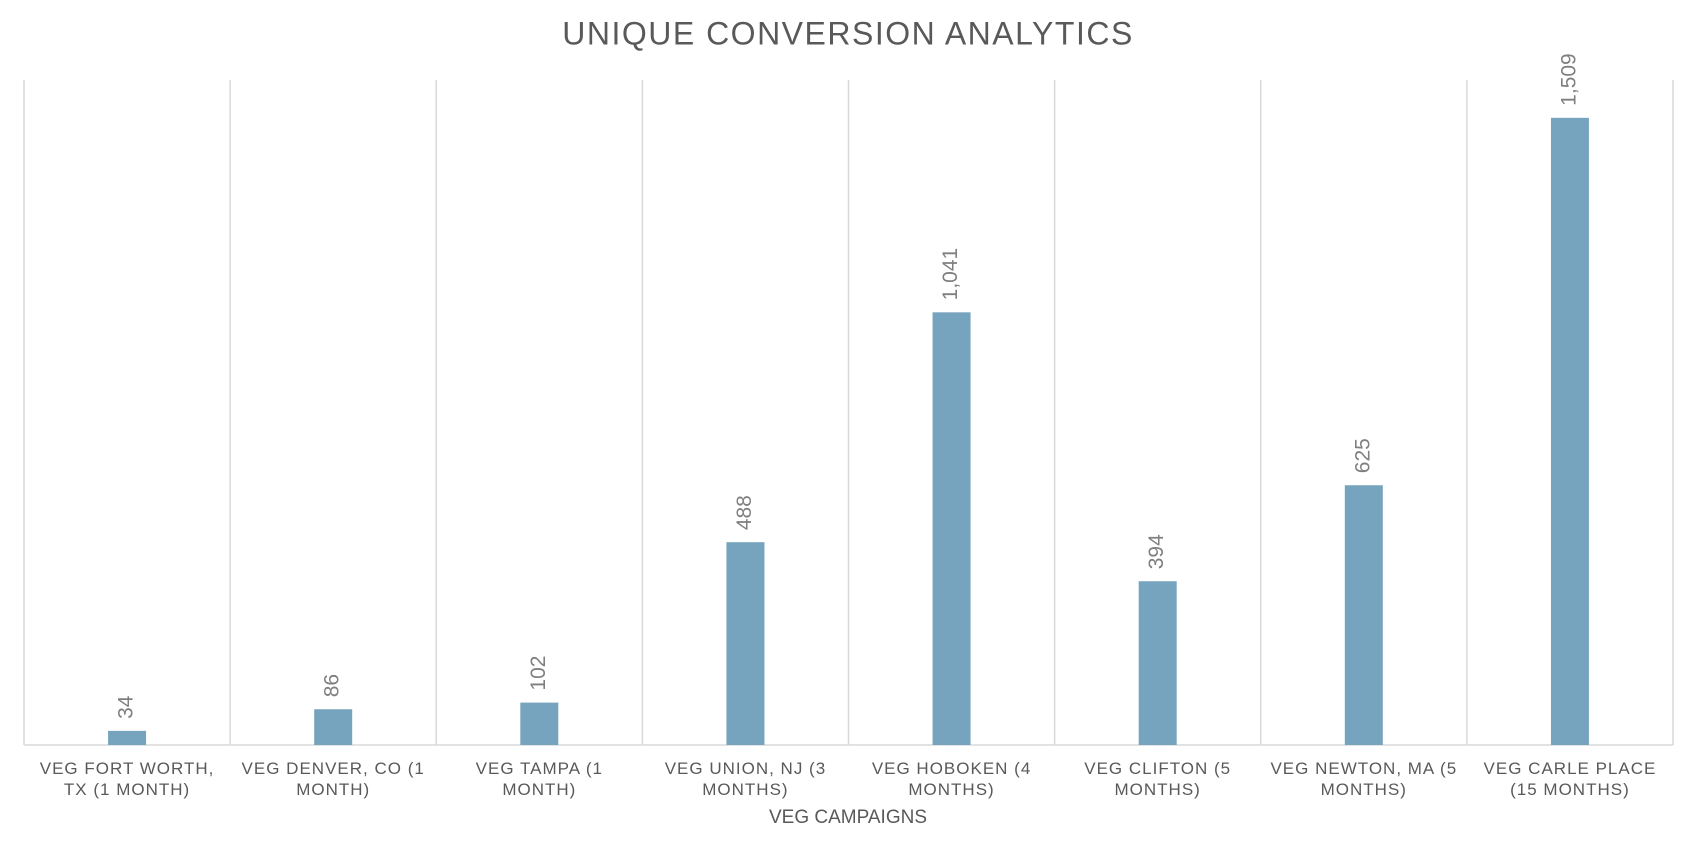 The width and height of the screenshot is (1690, 852). What do you see at coordinates (951, 779) in the screenshot?
I see `x-tick-label: VEG HOBOKEN (4 MONTHS)` at bounding box center [951, 779].